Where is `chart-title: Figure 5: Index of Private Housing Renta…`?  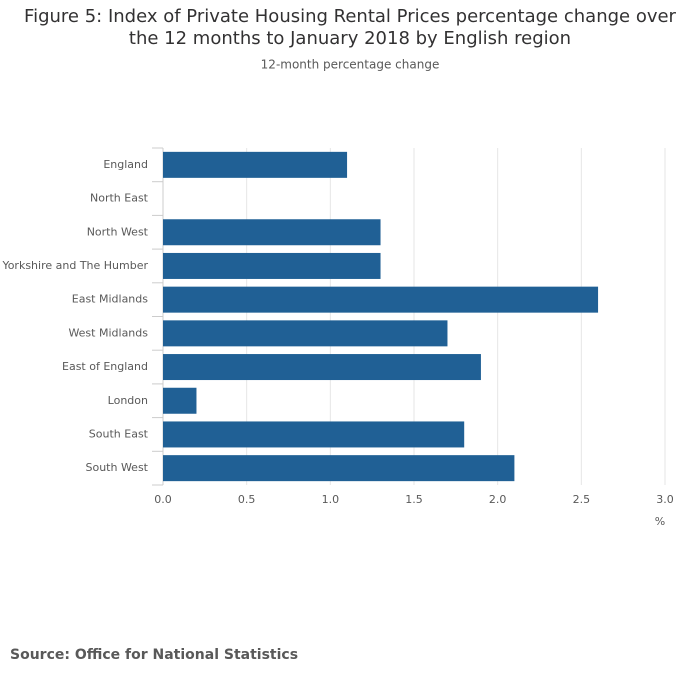 chart-title: Figure 5: Index of Private Housing Renta… is located at coordinates (350, 27).